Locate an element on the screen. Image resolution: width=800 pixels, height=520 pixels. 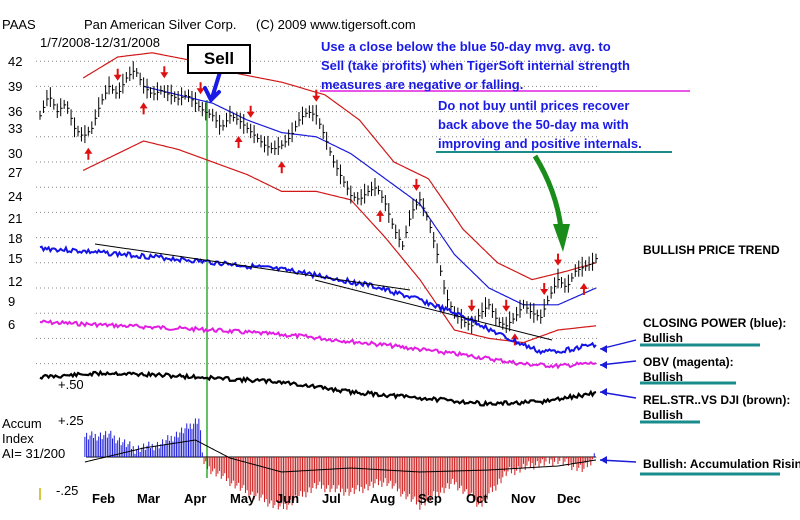
y-tick: 18 is located at coordinates (15, 238).